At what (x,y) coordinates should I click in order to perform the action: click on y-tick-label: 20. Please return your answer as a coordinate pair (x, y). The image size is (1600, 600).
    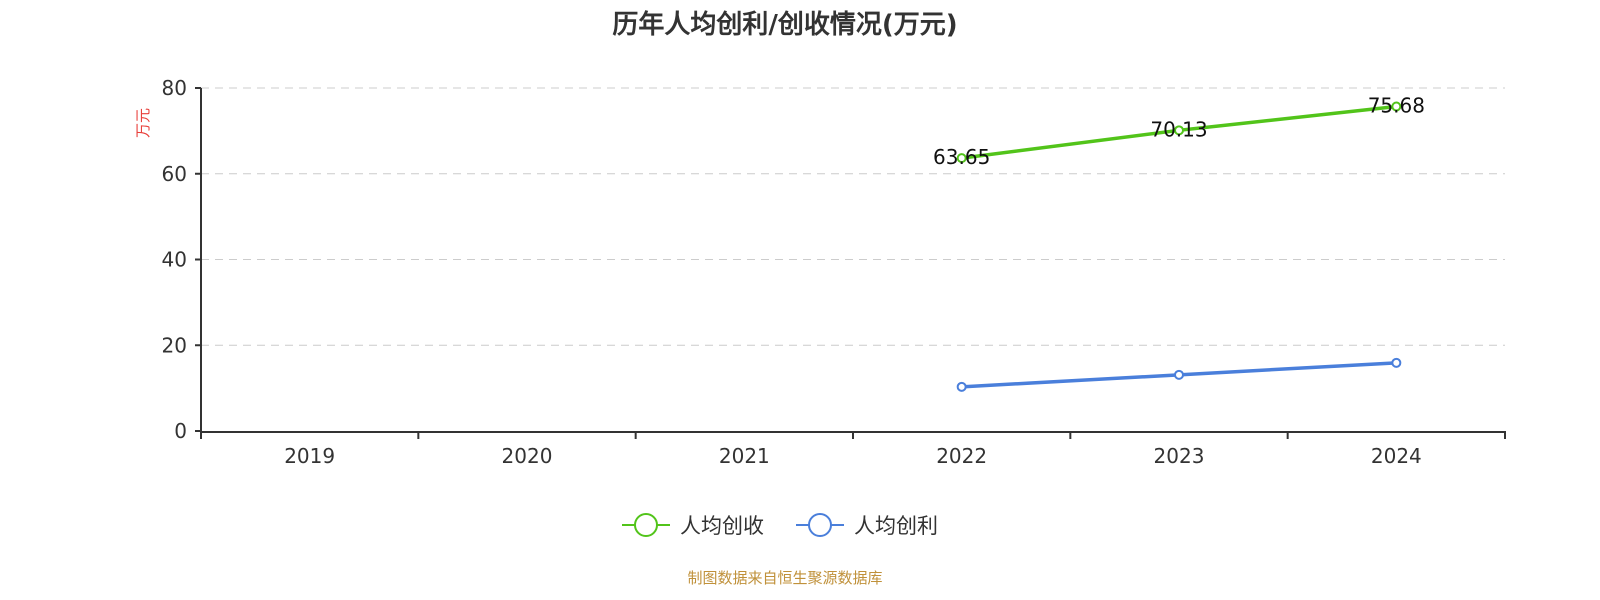
    Looking at the image, I should click on (174, 345).